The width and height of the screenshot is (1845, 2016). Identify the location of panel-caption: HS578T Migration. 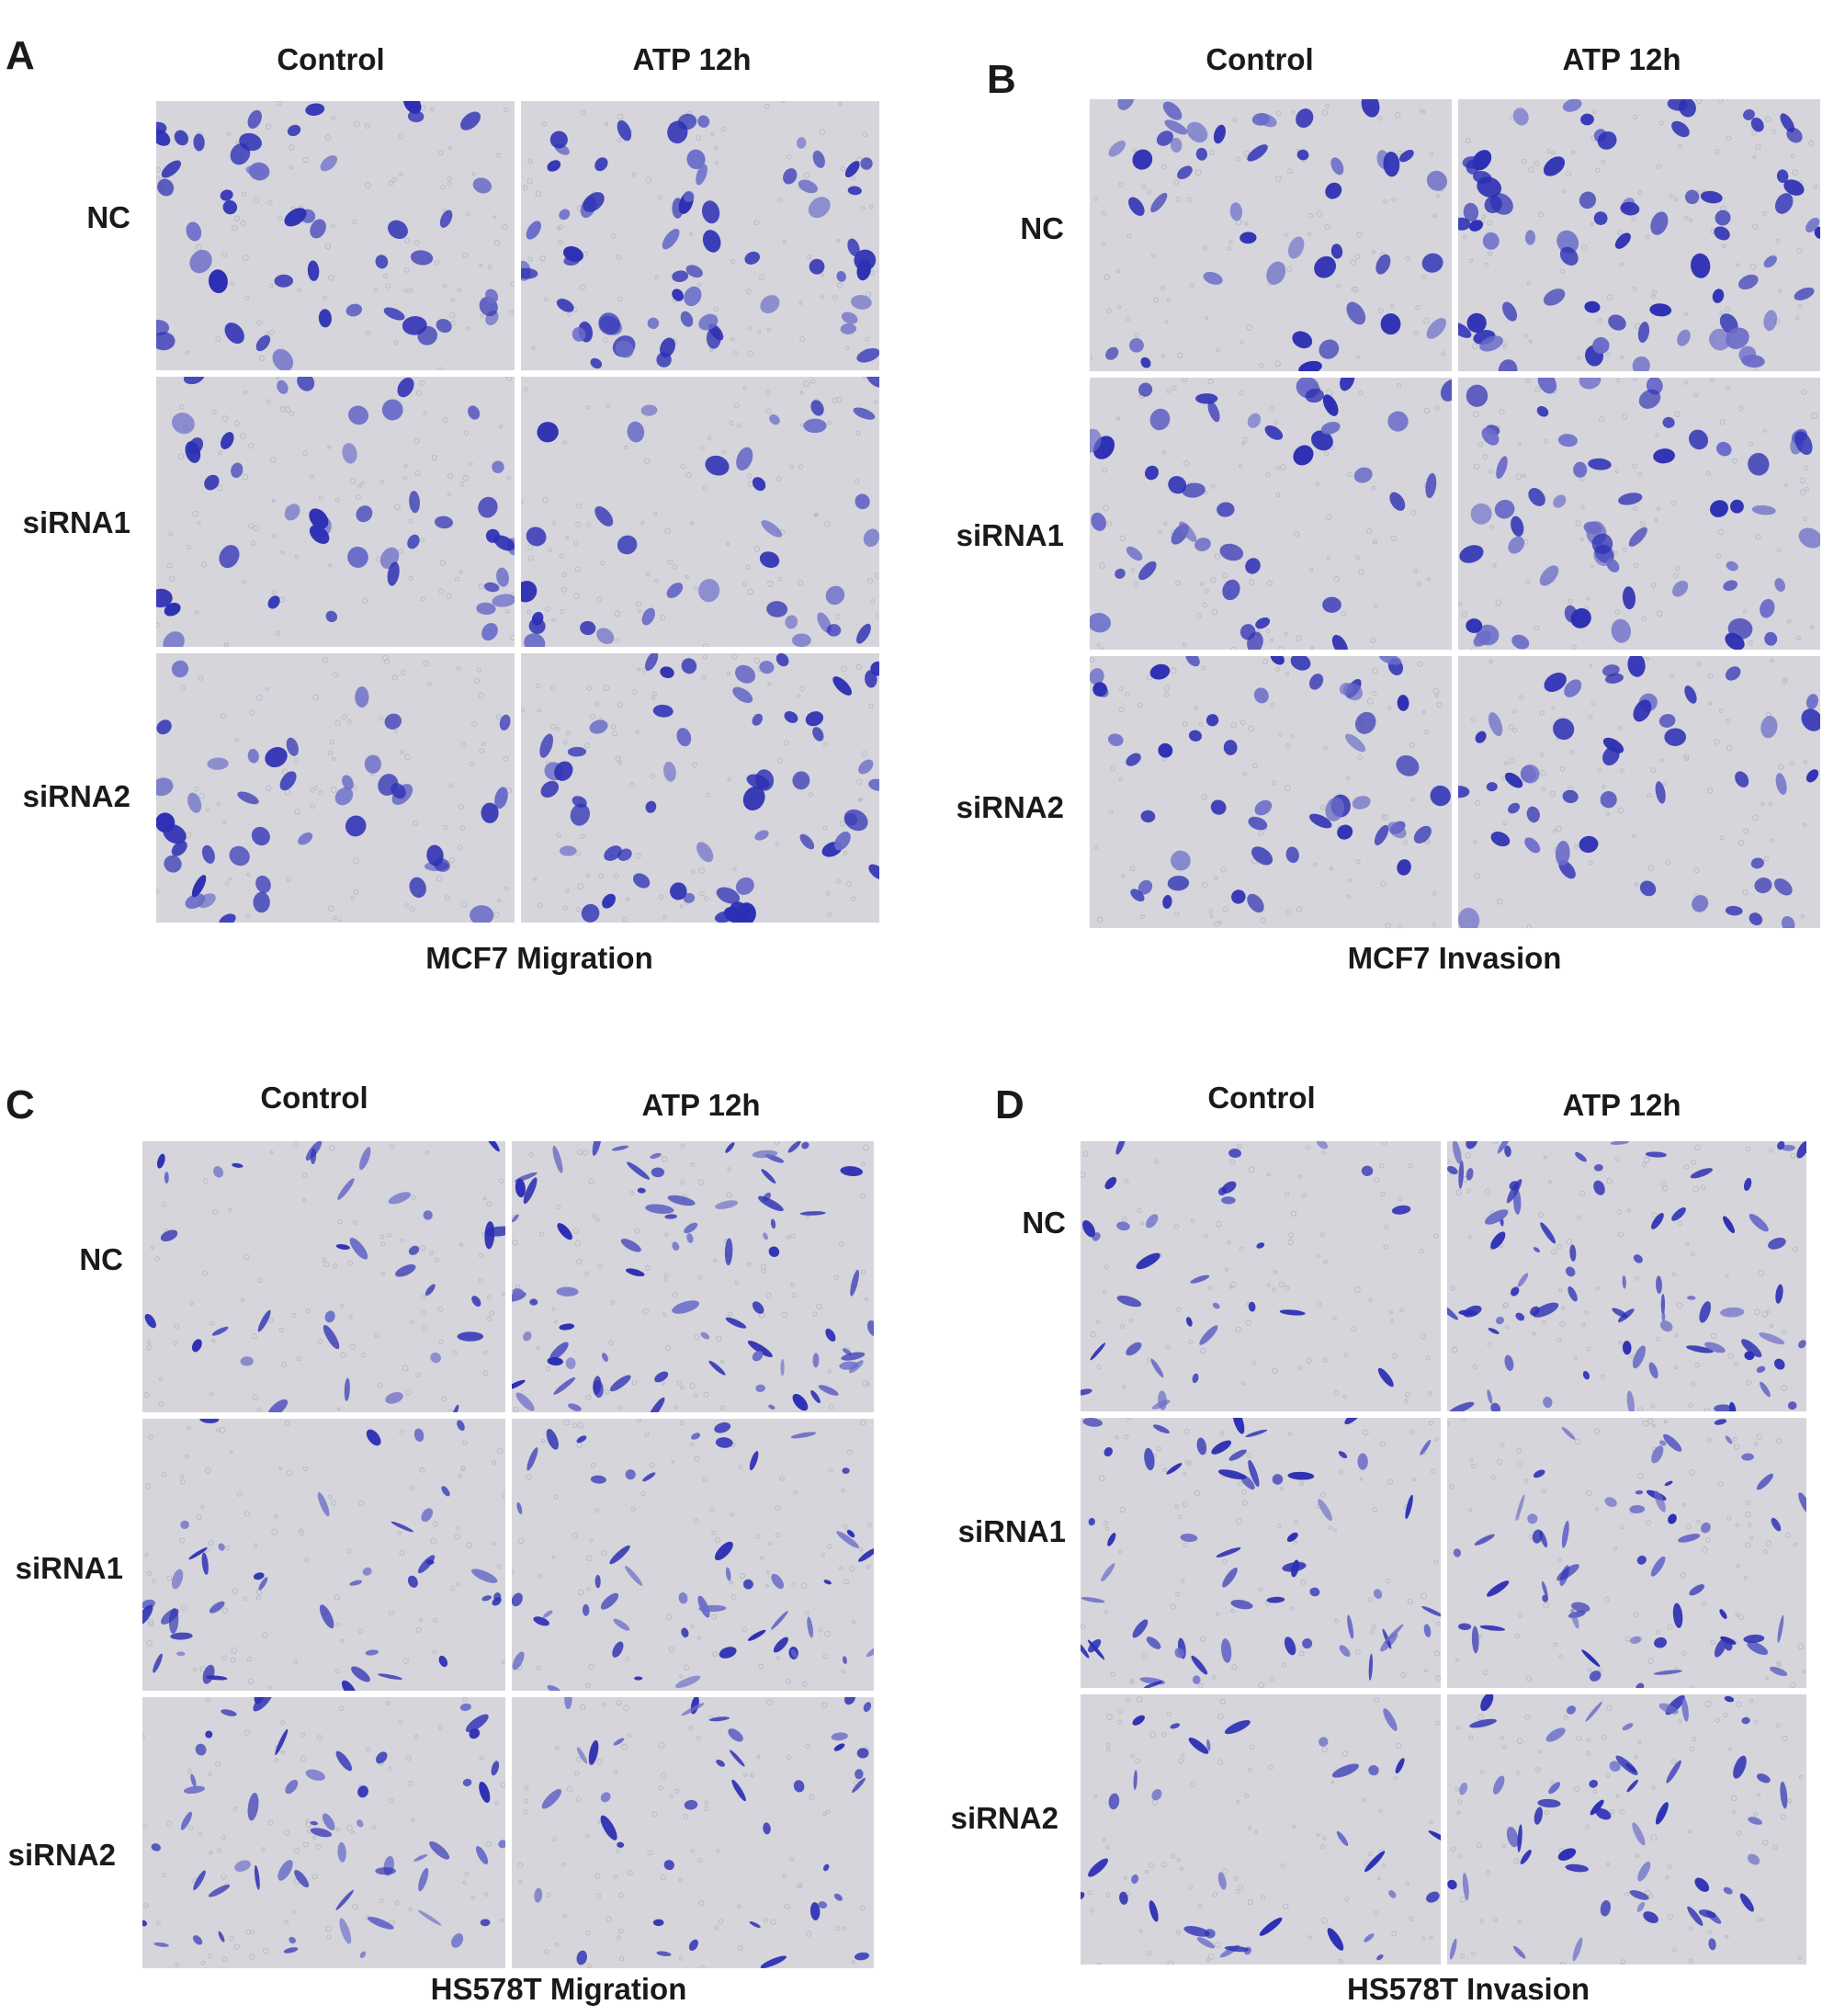
(558, 1989).